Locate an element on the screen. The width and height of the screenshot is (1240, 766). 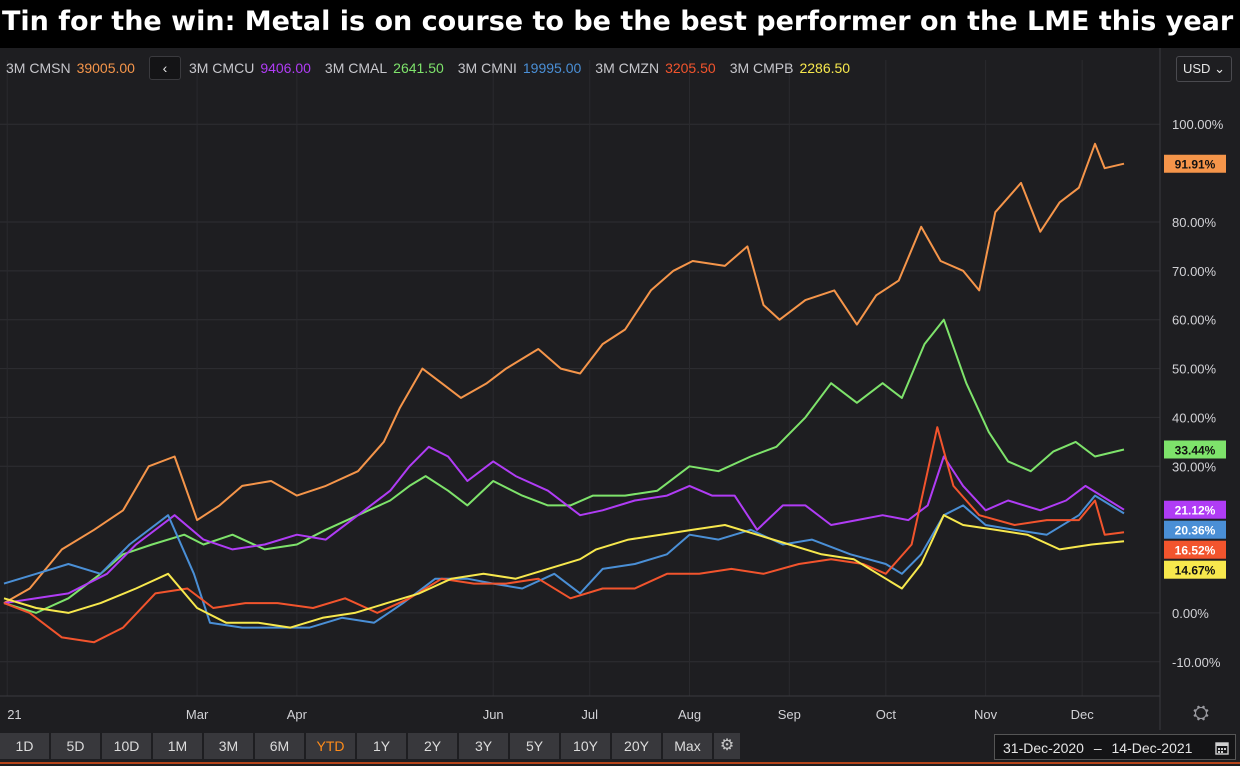
end-value-label: 91.91% is located at coordinates (1195, 165).